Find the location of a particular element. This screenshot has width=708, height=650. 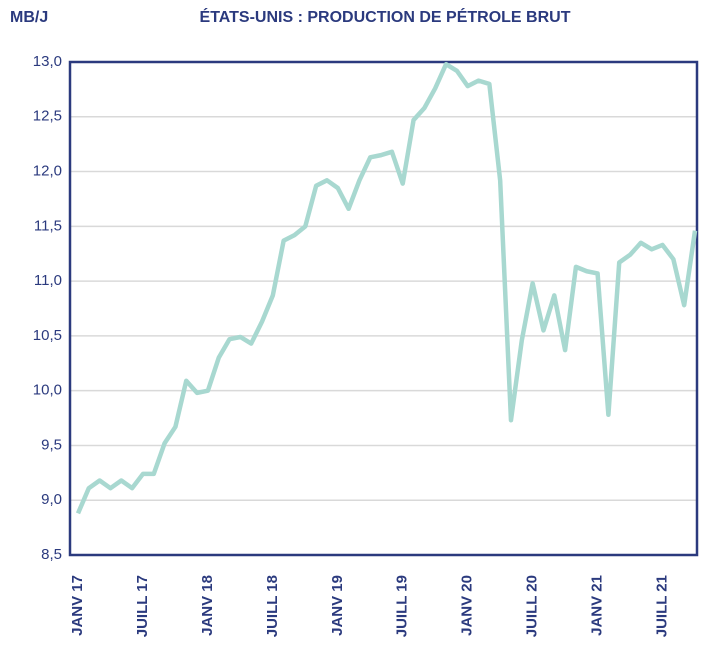

y-tick-label: 12,5 is located at coordinates (47, 116).